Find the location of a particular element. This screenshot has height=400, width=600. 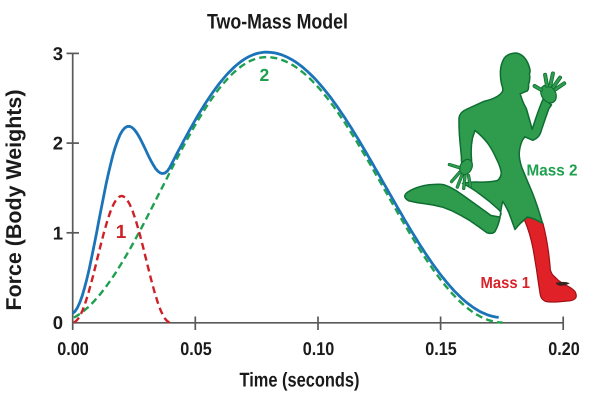

svg-text: 3 is located at coordinates (58, 53).